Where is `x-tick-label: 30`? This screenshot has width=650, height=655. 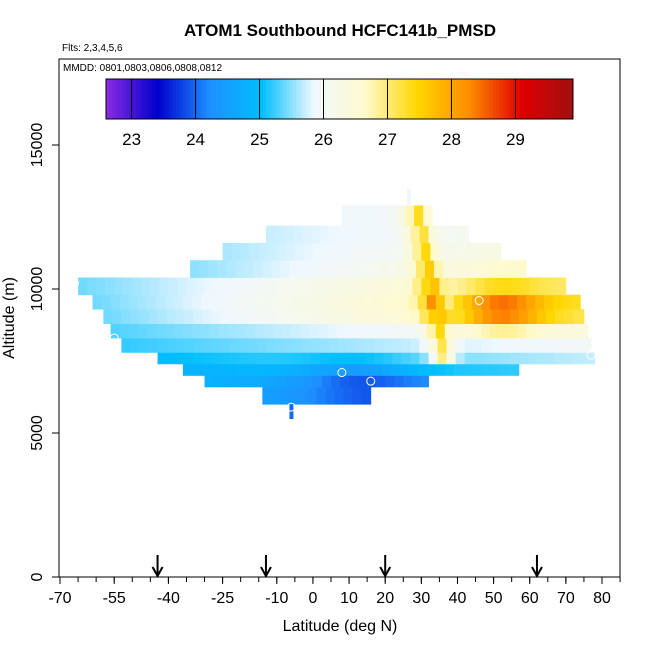 x-tick-label: 30 is located at coordinates (421, 598).